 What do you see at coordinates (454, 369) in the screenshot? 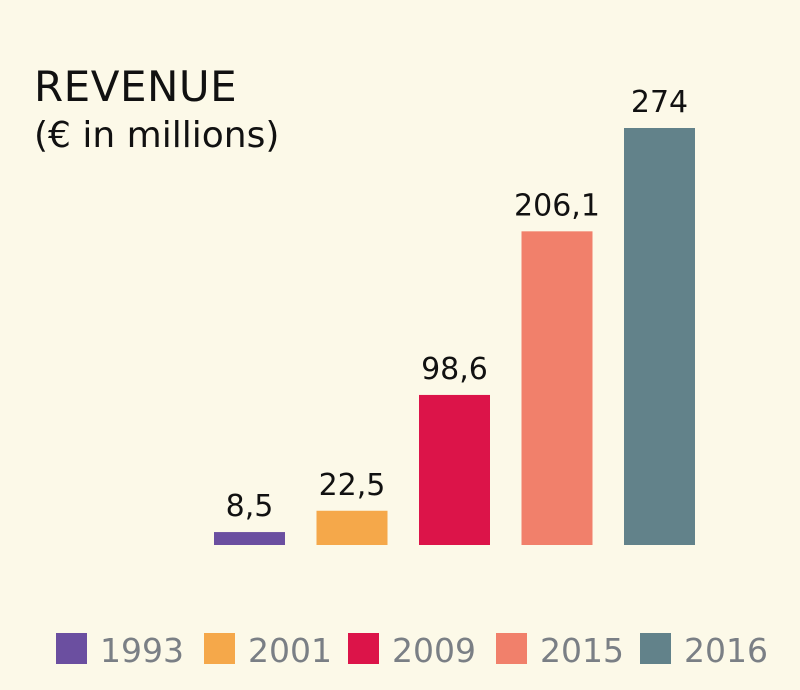
I see `value-label-2009: 98,6` at bounding box center [454, 369].